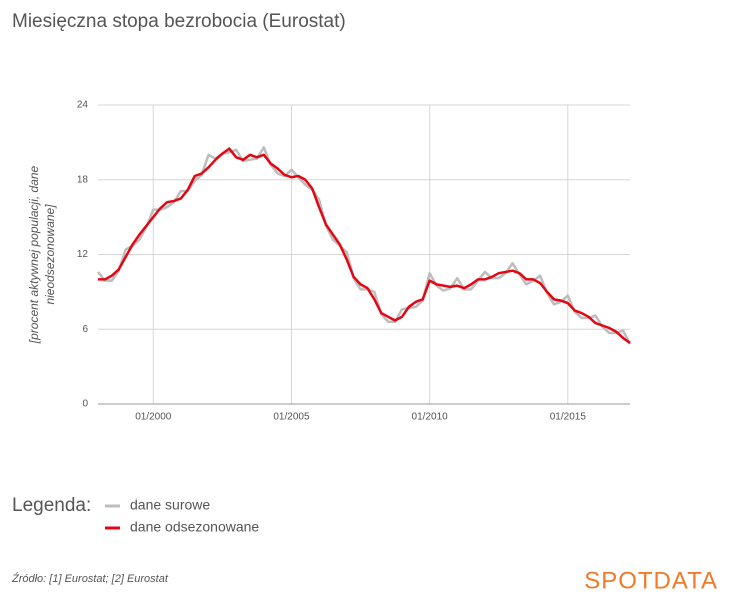 The width and height of the screenshot is (730, 610). Describe the element at coordinates (83, 254) in the screenshot. I see `y-tick-label: 12` at that location.